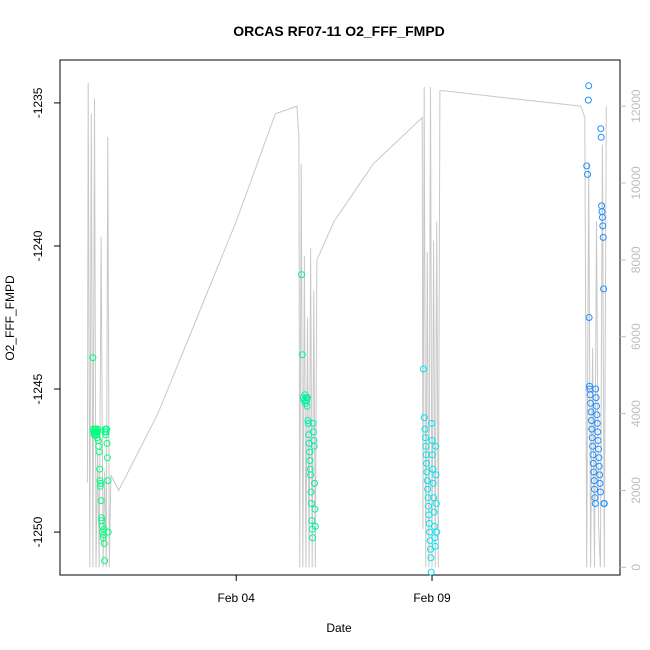  What do you see at coordinates (38, 102) in the screenshot?
I see `y-tick-label: -1235` at bounding box center [38, 102].